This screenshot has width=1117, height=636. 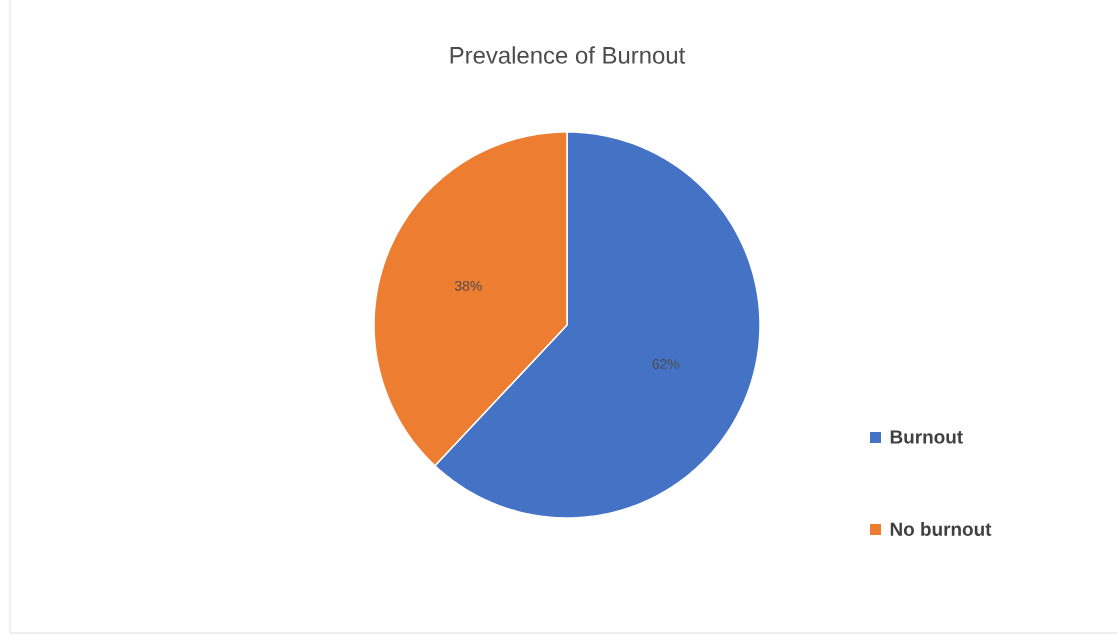 What do you see at coordinates (468, 285) in the screenshot?
I see `data-label: 38%` at bounding box center [468, 285].